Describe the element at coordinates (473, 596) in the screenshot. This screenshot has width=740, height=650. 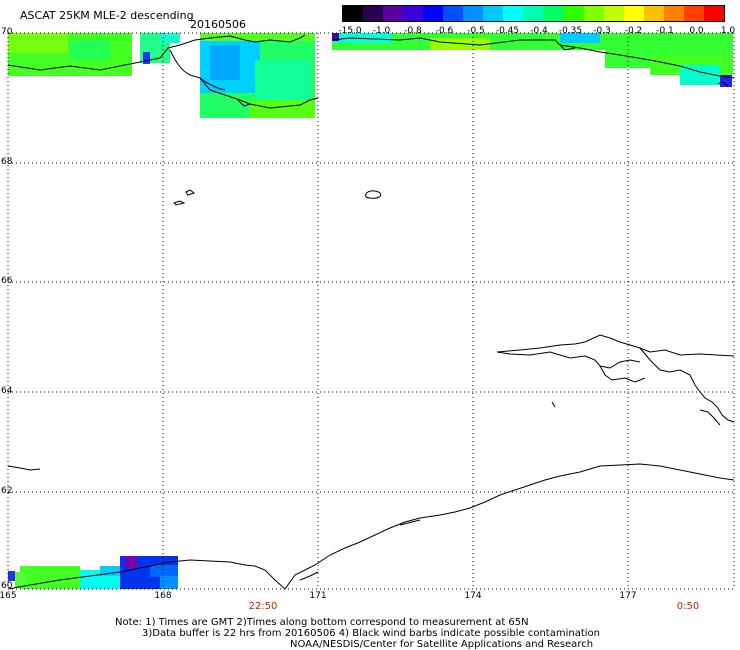
I see `lon-label-174: 174` at that location.